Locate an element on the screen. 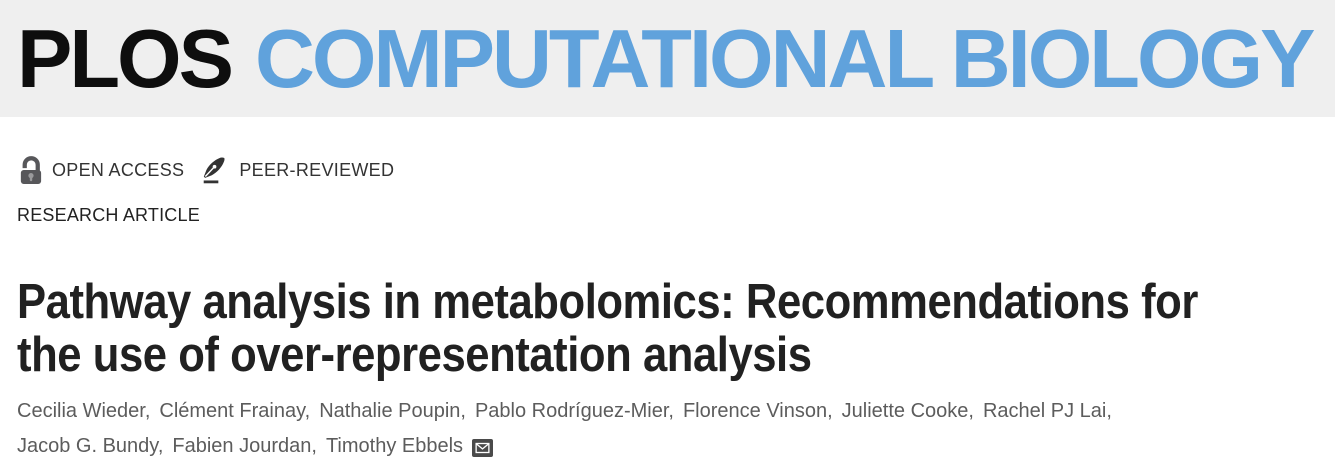  author-name: Pablo Rodríguez-Mier, is located at coordinates (574, 411).